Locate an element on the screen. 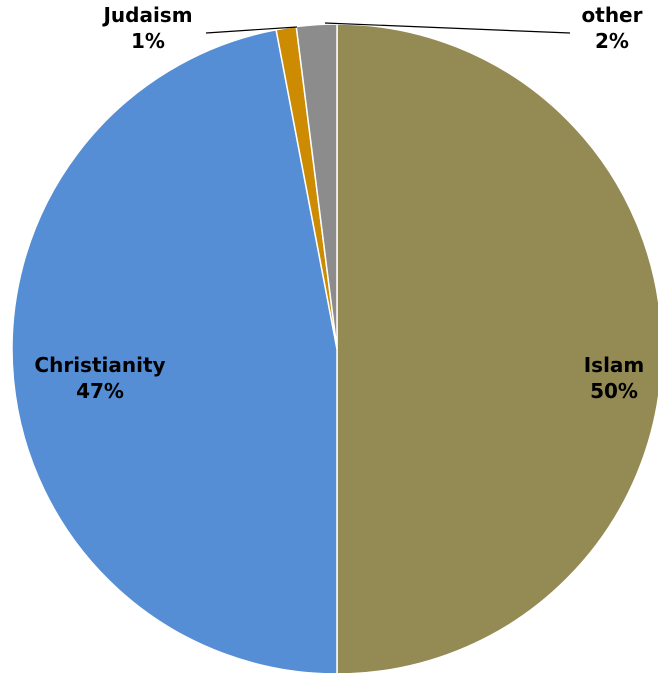  slice-percent-other: 2% is located at coordinates (612, 41).